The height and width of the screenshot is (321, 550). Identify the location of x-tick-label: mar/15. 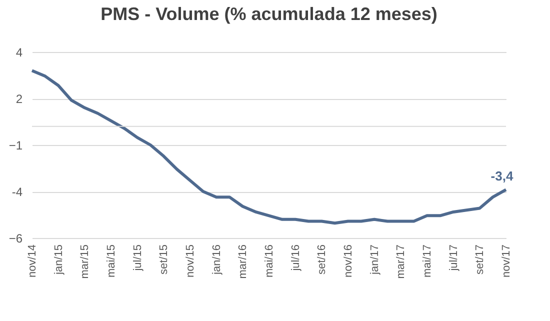
(85, 261).